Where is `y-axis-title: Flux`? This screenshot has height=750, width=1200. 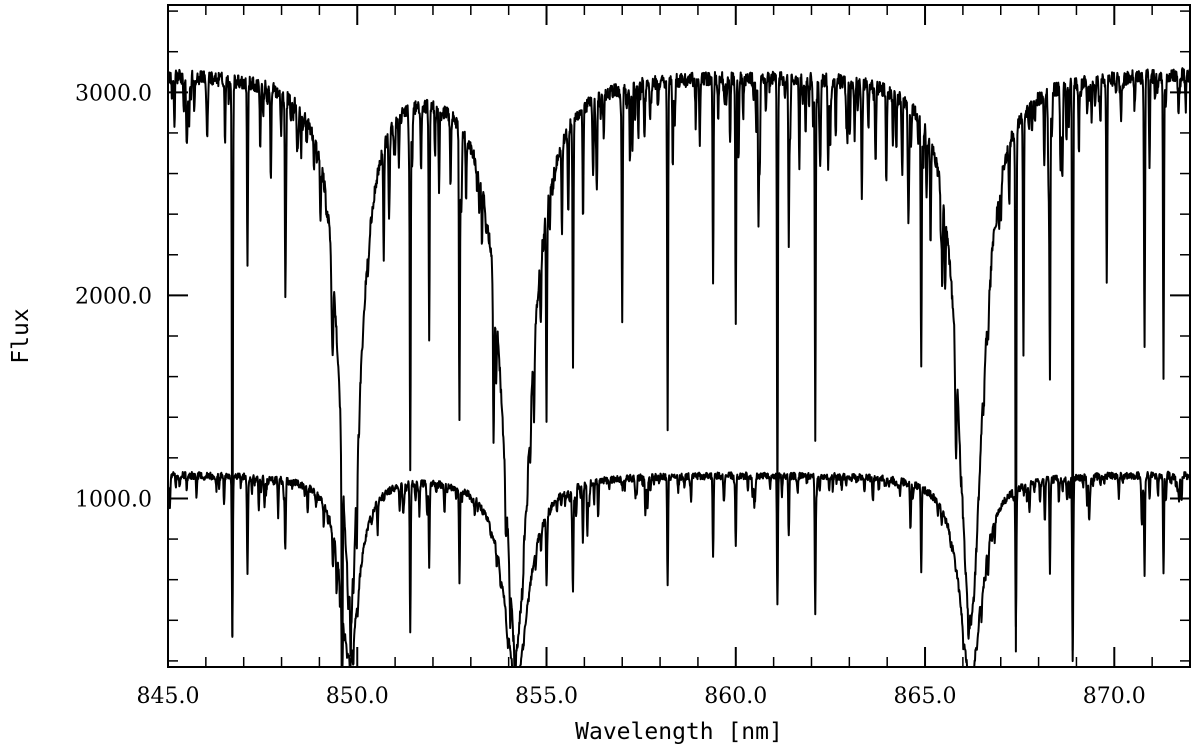 y-axis-title: Flux is located at coordinates (21, 335).